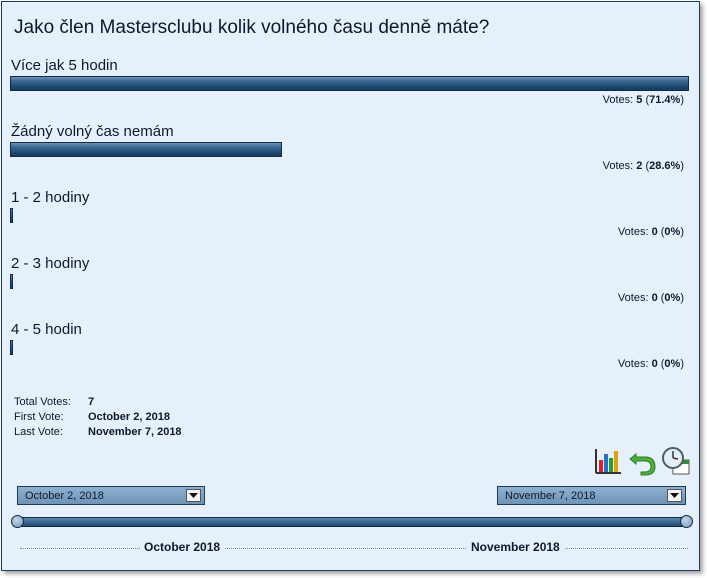 The height and width of the screenshot is (578, 707). Describe the element at coordinates (38, 432) in the screenshot. I see `last-vote-label: Last Vote:` at that location.